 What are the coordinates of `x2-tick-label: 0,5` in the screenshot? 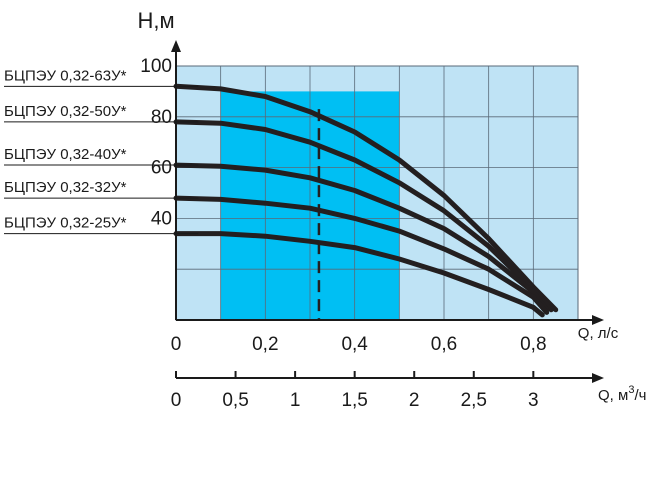 It's located at (235, 400).